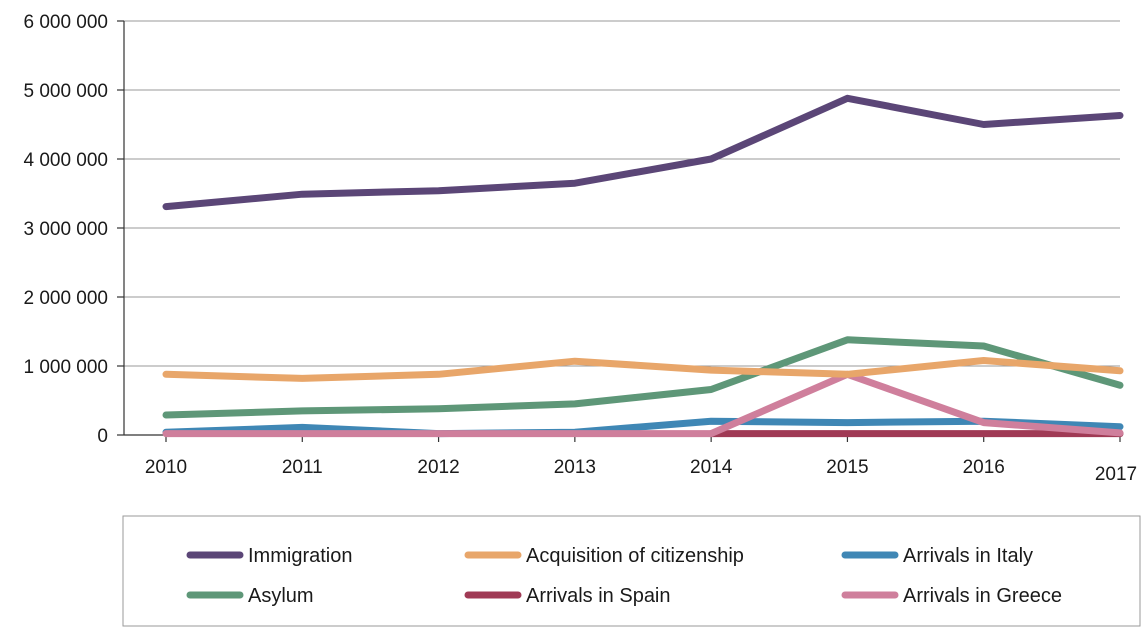 The height and width of the screenshot is (627, 1146). Describe the element at coordinates (302, 467) in the screenshot. I see `x-tick-label: 2011` at that location.